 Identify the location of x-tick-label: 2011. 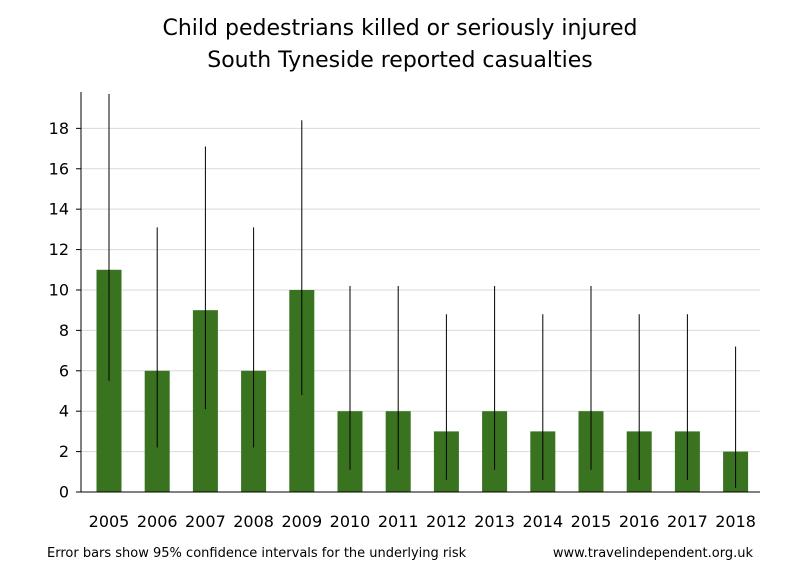
(398, 521).